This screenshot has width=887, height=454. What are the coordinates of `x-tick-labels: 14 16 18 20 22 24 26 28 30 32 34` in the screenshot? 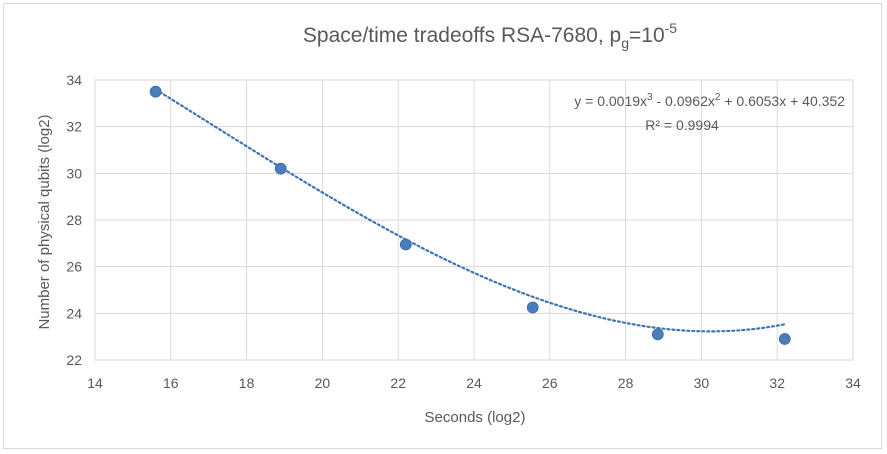 It's located at (474, 383).